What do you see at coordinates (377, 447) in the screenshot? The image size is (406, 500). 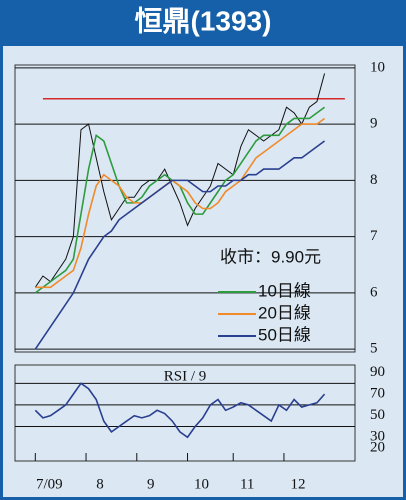 I see `y-tick-label: 20` at bounding box center [377, 447].